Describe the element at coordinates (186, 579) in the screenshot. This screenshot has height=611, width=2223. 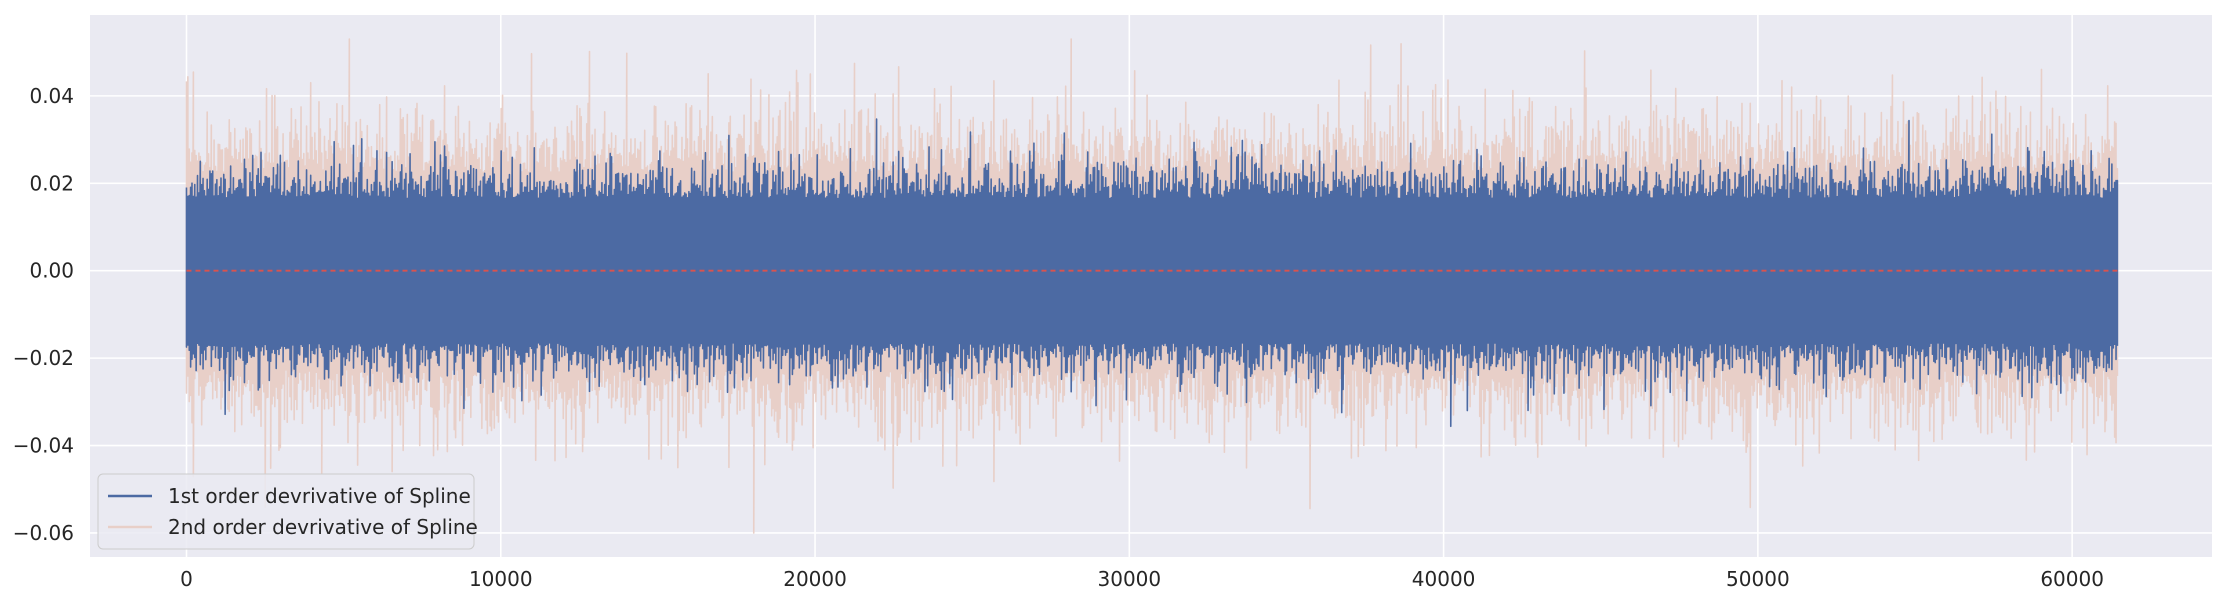
I see `x-tick-label: 0` at that location.